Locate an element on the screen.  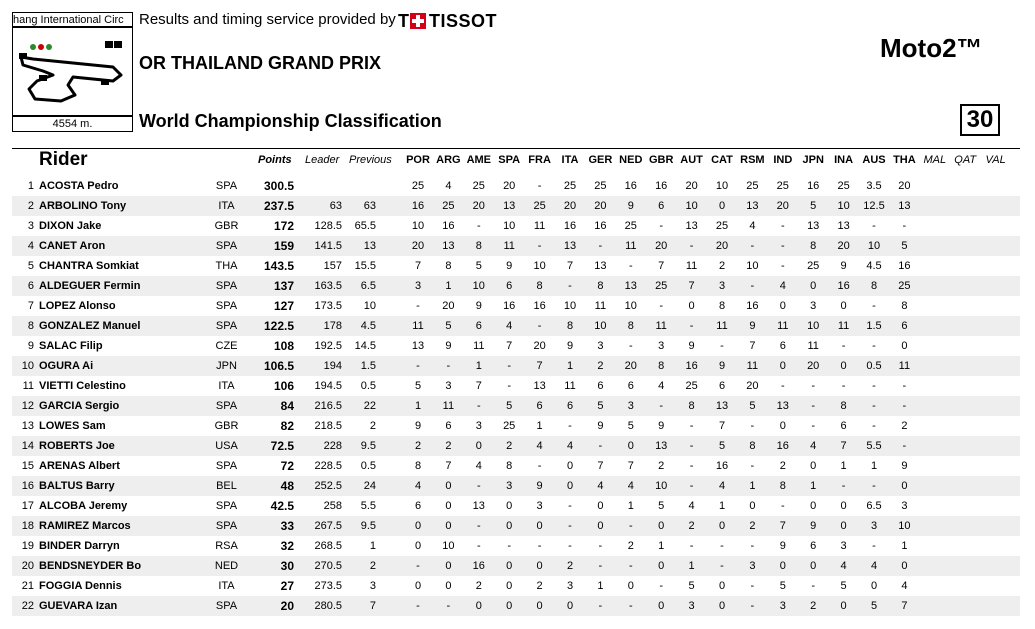
race-result-ita: 0 is located at coordinates (570, 486).